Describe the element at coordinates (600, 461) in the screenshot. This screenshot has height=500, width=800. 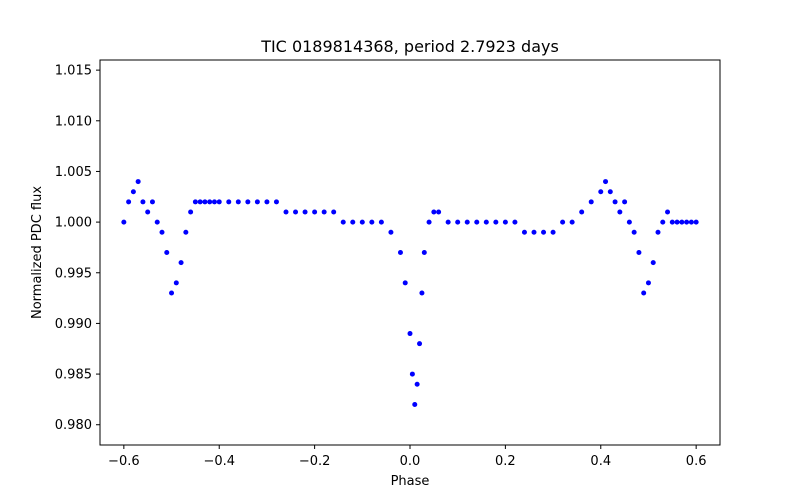
I see `x-tick-label: 0.4` at that location.